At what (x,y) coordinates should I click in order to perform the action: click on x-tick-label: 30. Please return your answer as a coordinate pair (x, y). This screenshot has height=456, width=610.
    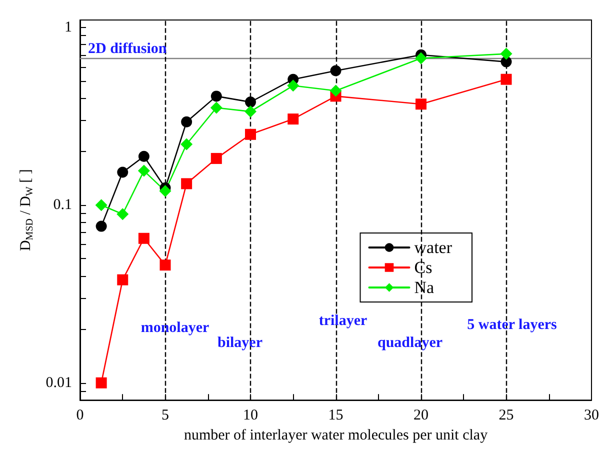
    Looking at the image, I should click on (591, 416).